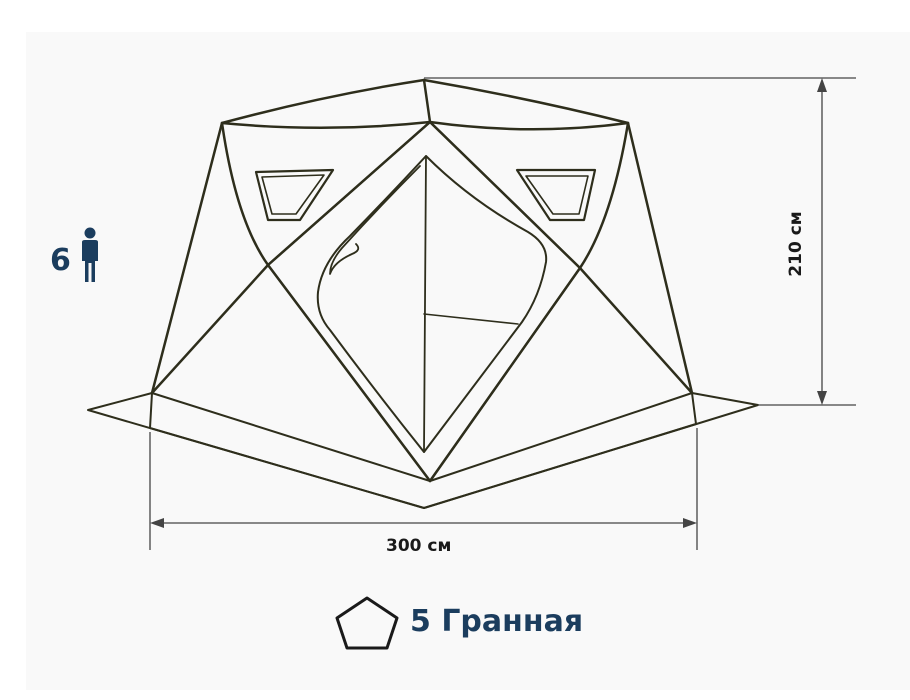 The image size is (910, 700). I want to click on door-zipper, so click(425, 304).